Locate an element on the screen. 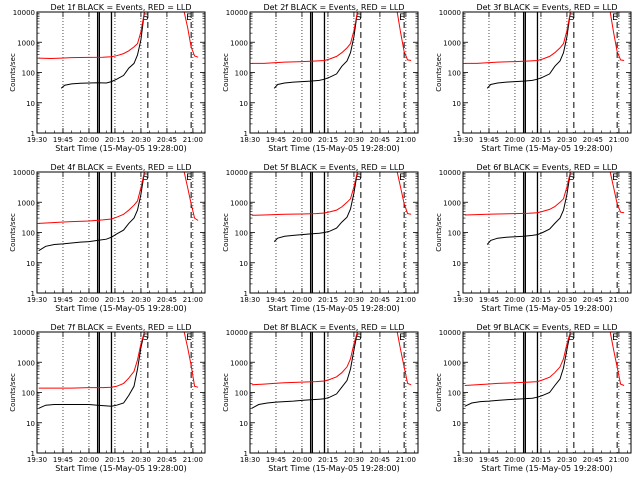 This screenshot has width=640, height=480. panel-title: Det 5f BLACK = Events, RED = LLD is located at coordinates (333, 167).